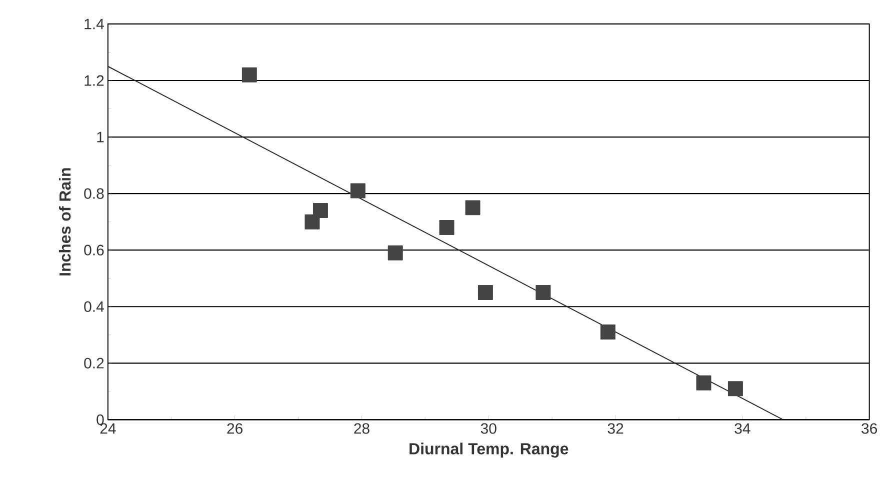 The height and width of the screenshot is (496, 881). What do you see at coordinates (870, 428) in the screenshot?
I see `x-tick-label: 36` at bounding box center [870, 428].